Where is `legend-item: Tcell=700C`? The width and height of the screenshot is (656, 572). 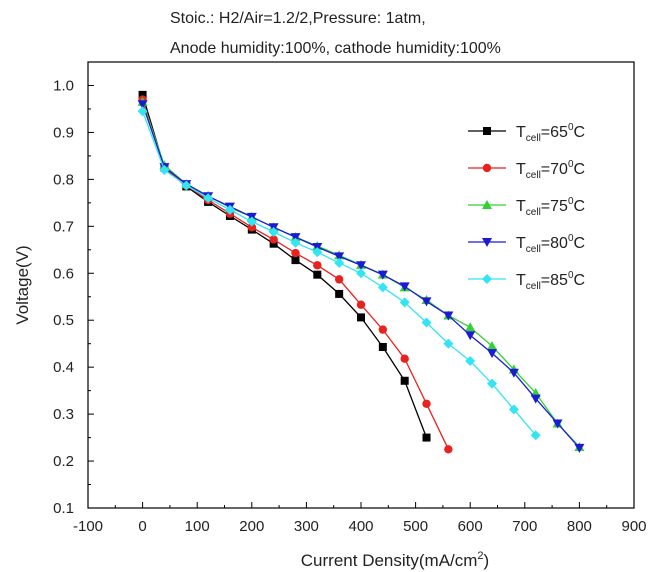
legend-item: Tcell=700C is located at coordinates (526, 170).